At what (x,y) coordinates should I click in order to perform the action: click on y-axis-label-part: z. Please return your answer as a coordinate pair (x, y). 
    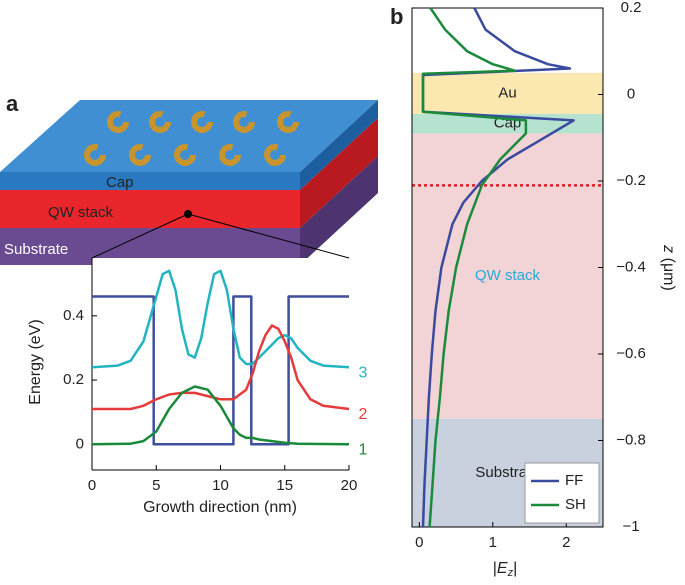
    Looking at the image, I should click on (668, 248).